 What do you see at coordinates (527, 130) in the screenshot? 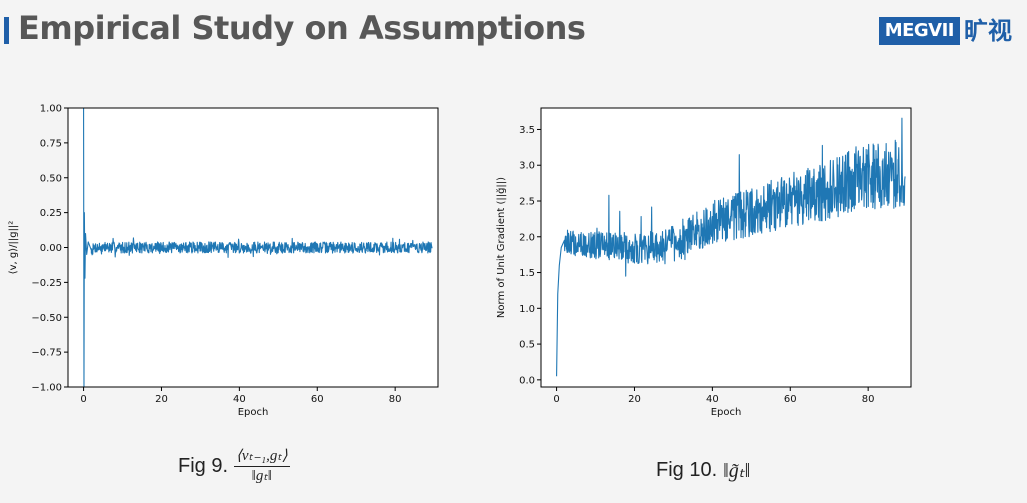
I see `y-tick-label: 3.5` at bounding box center [527, 130].